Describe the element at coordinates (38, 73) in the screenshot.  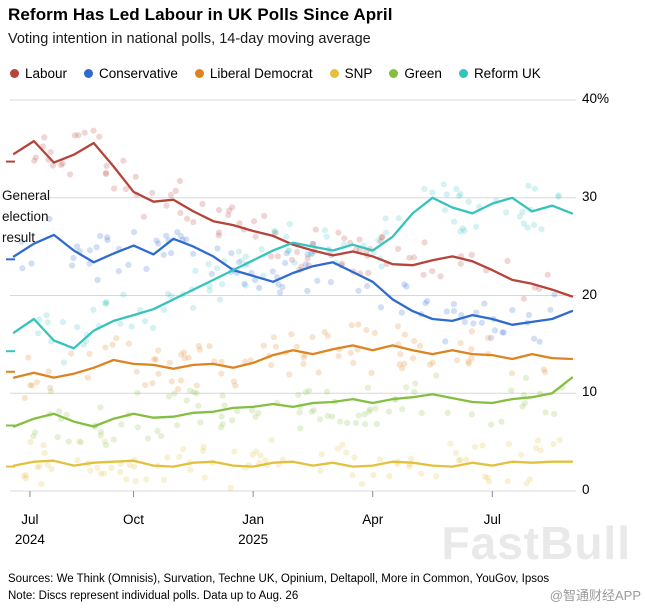
I see `legend-item-labour: Labour` at that location.